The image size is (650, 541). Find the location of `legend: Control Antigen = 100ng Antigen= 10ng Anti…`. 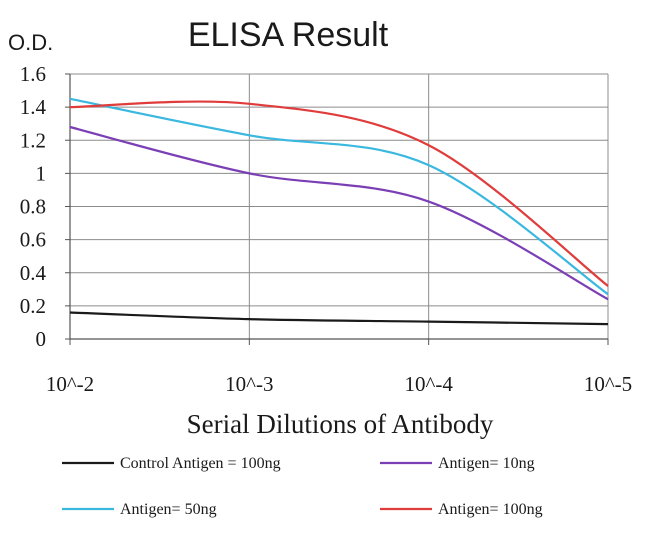

legend: Control Antigen = 100ng Antigen= 10ng Anti… is located at coordinates (302, 486).